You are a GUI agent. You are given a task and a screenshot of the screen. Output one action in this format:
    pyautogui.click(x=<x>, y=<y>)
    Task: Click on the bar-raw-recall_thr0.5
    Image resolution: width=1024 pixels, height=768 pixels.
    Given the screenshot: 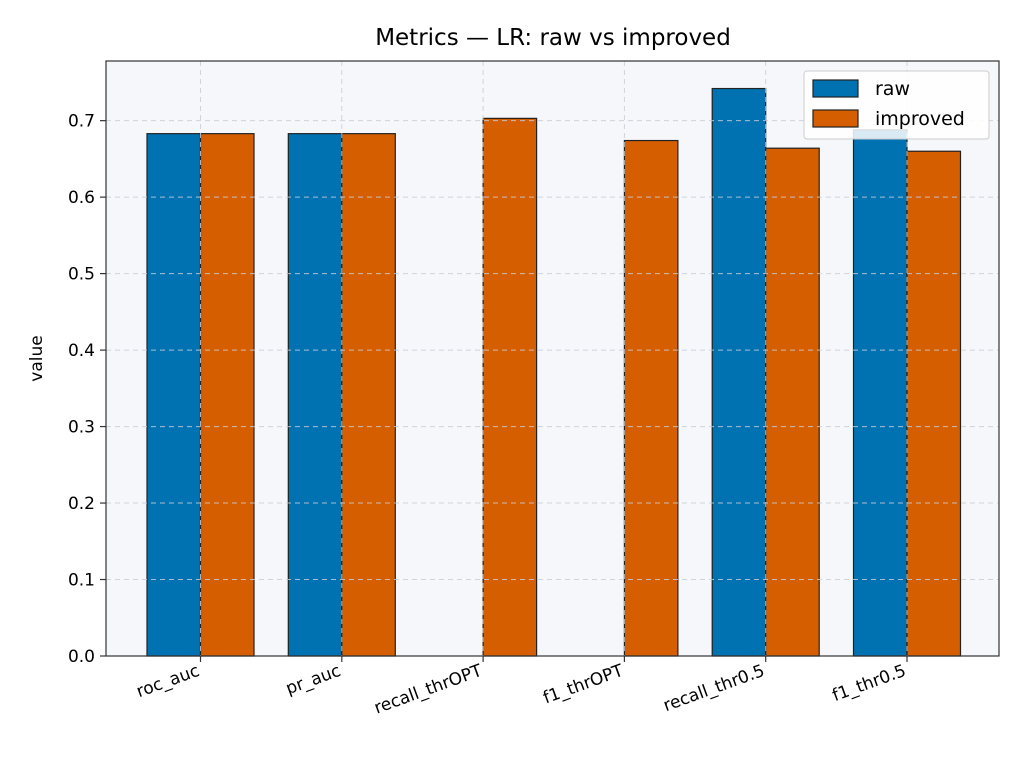 What is the action you would take?
    pyautogui.click(x=739, y=372)
    